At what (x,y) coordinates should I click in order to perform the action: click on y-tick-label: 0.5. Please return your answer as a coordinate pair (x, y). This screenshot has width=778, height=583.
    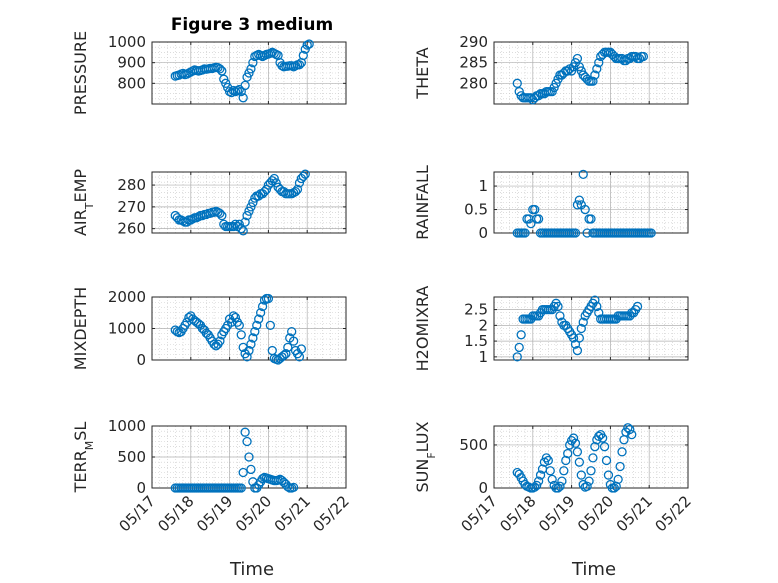
    Looking at the image, I should click on (476, 210).